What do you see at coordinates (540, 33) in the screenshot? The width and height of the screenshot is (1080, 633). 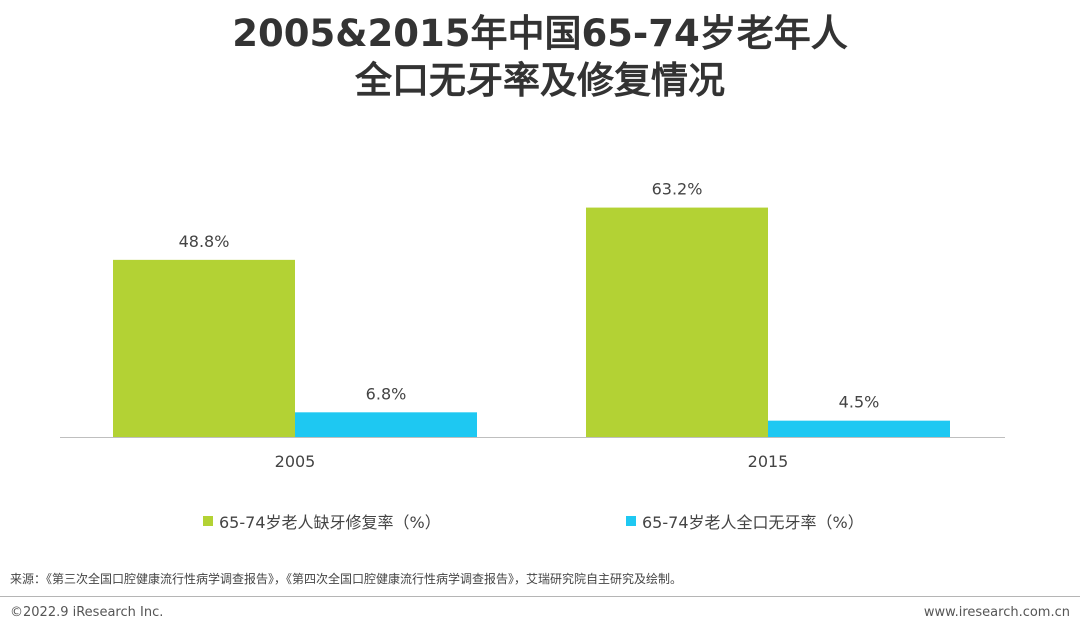 I see `chart-title-line1: 2005&2015年中国65-74岁老年人` at bounding box center [540, 33].